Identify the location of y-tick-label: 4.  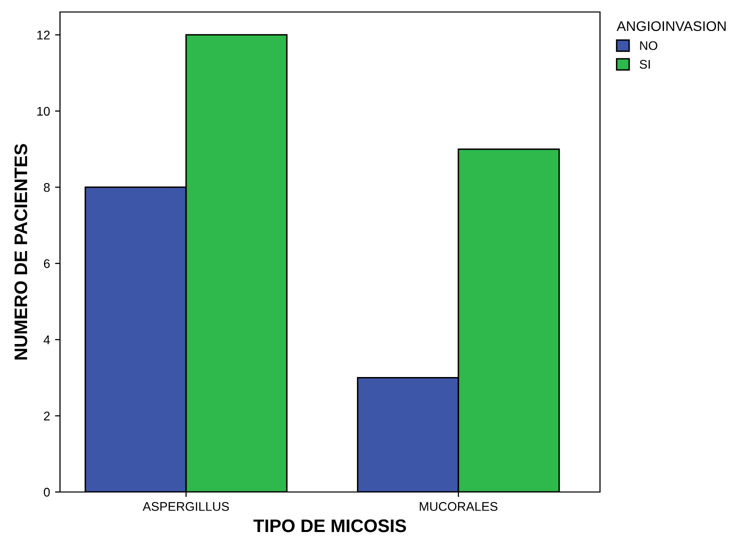
(47, 340).